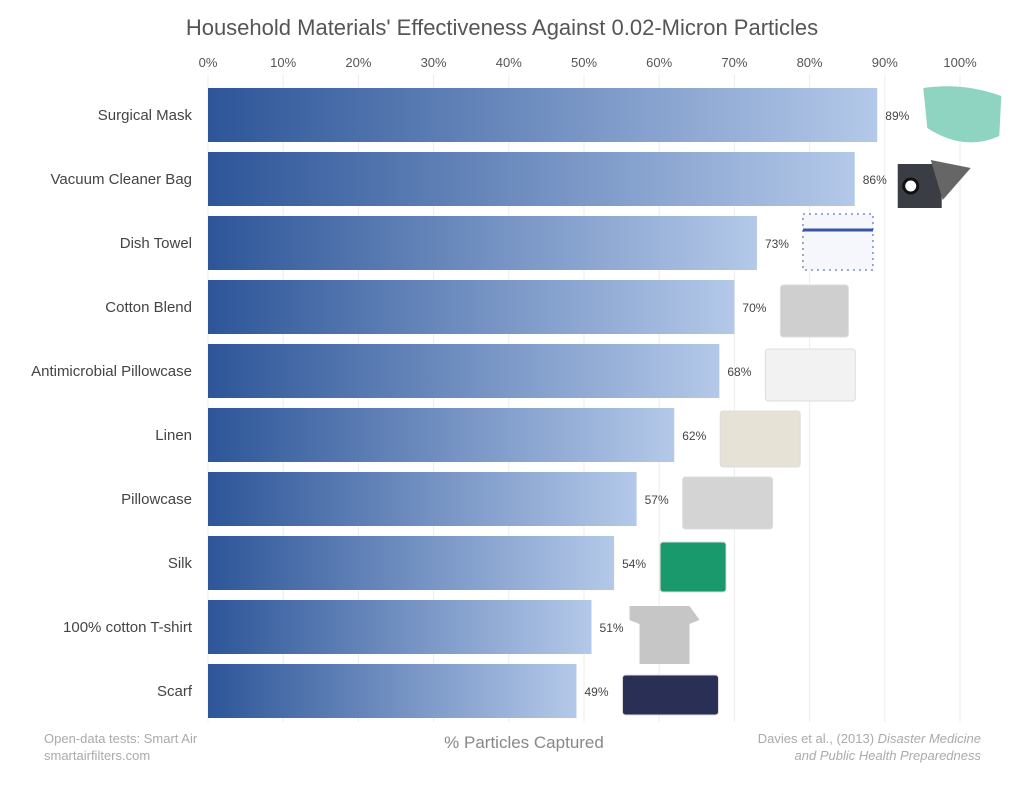 The height and width of the screenshot is (789, 1024). Describe the element at coordinates (97, 755) in the screenshot. I see `source-url: smartairfilters.com` at that location.